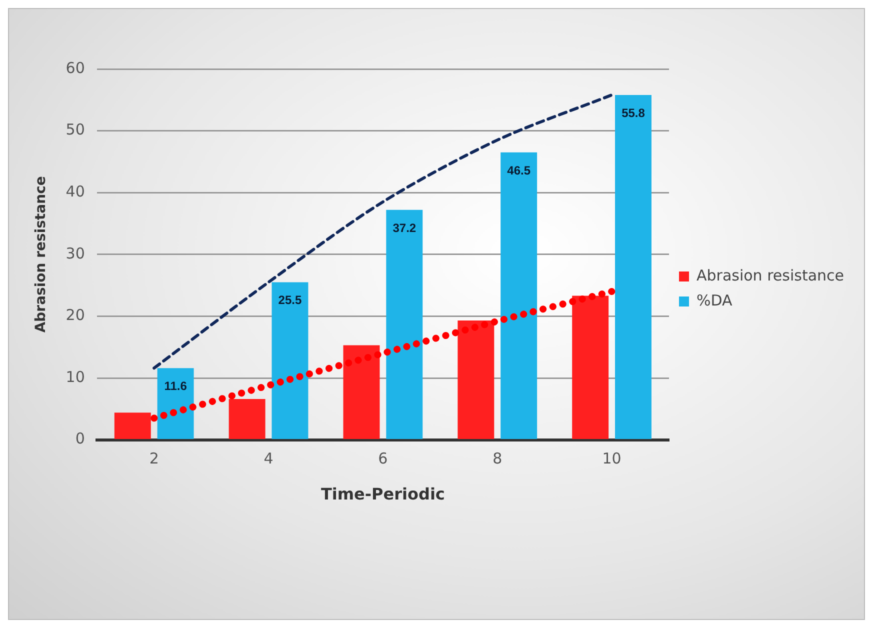  I want to click on y-tick-label: 10, so click(75, 377).